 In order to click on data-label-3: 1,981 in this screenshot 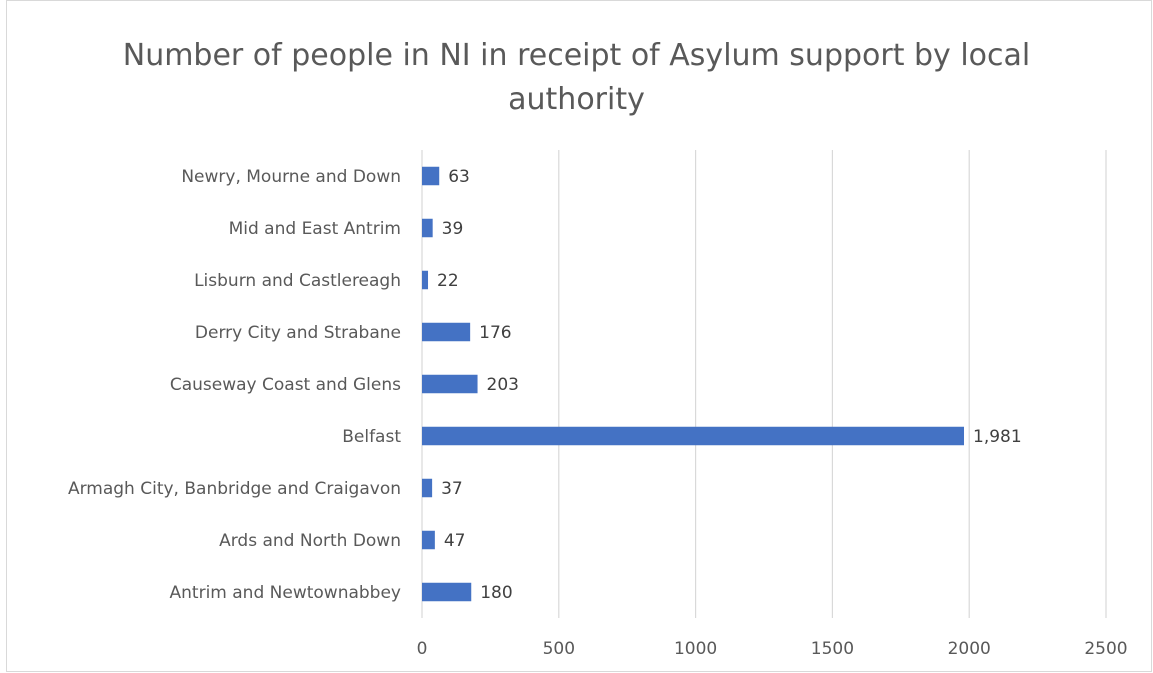, I will do `click(997, 437)`.